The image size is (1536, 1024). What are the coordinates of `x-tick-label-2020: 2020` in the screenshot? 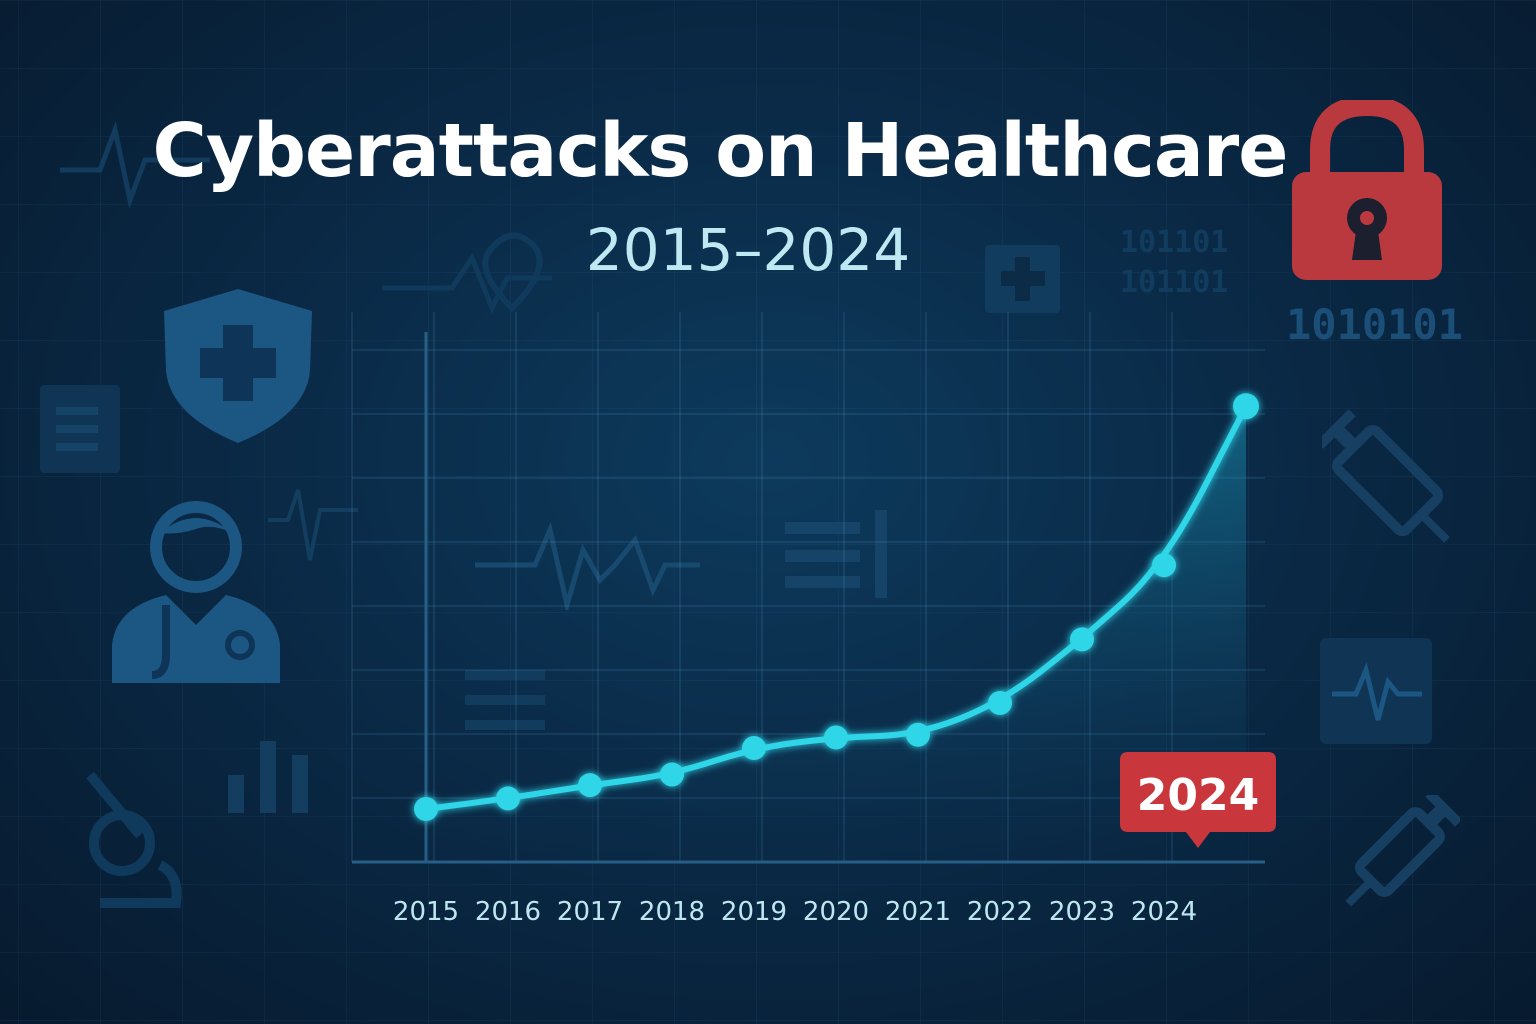 It's located at (836, 912).